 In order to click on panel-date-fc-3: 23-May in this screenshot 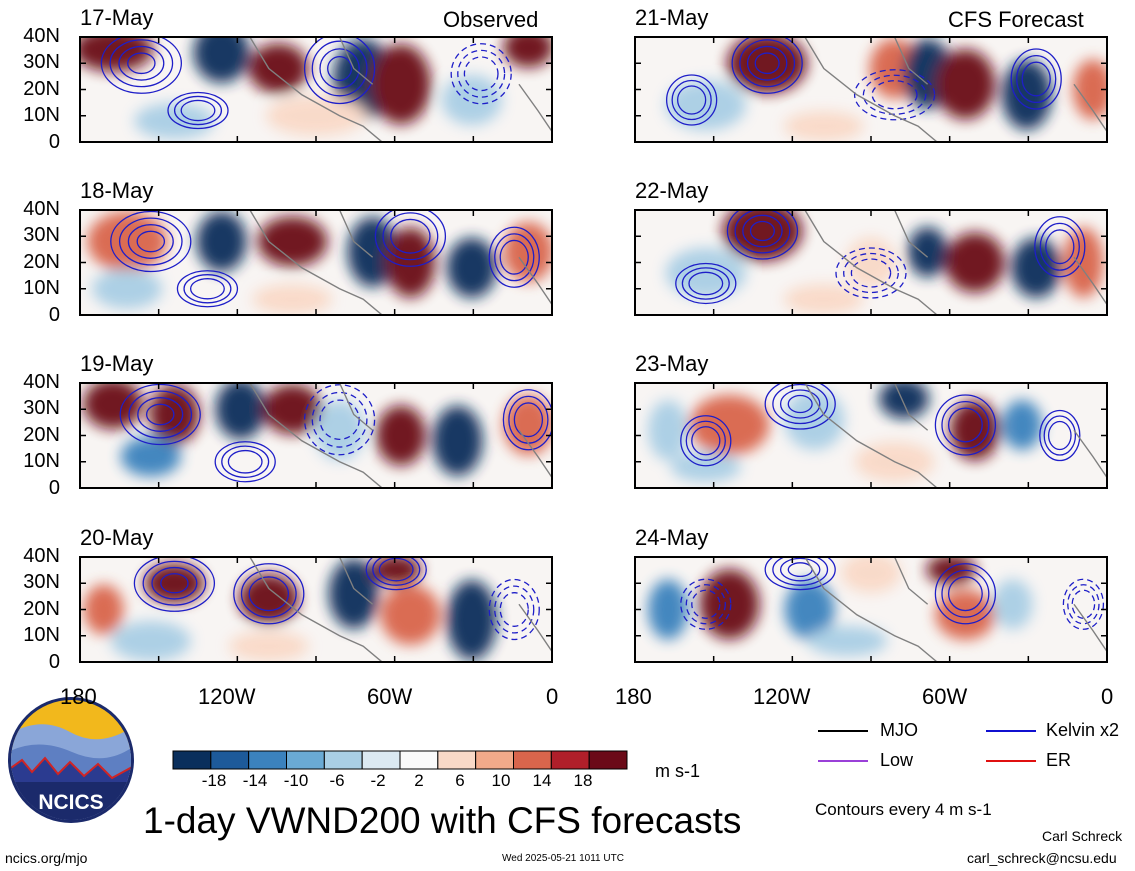, I will do `click(672, 363)`.